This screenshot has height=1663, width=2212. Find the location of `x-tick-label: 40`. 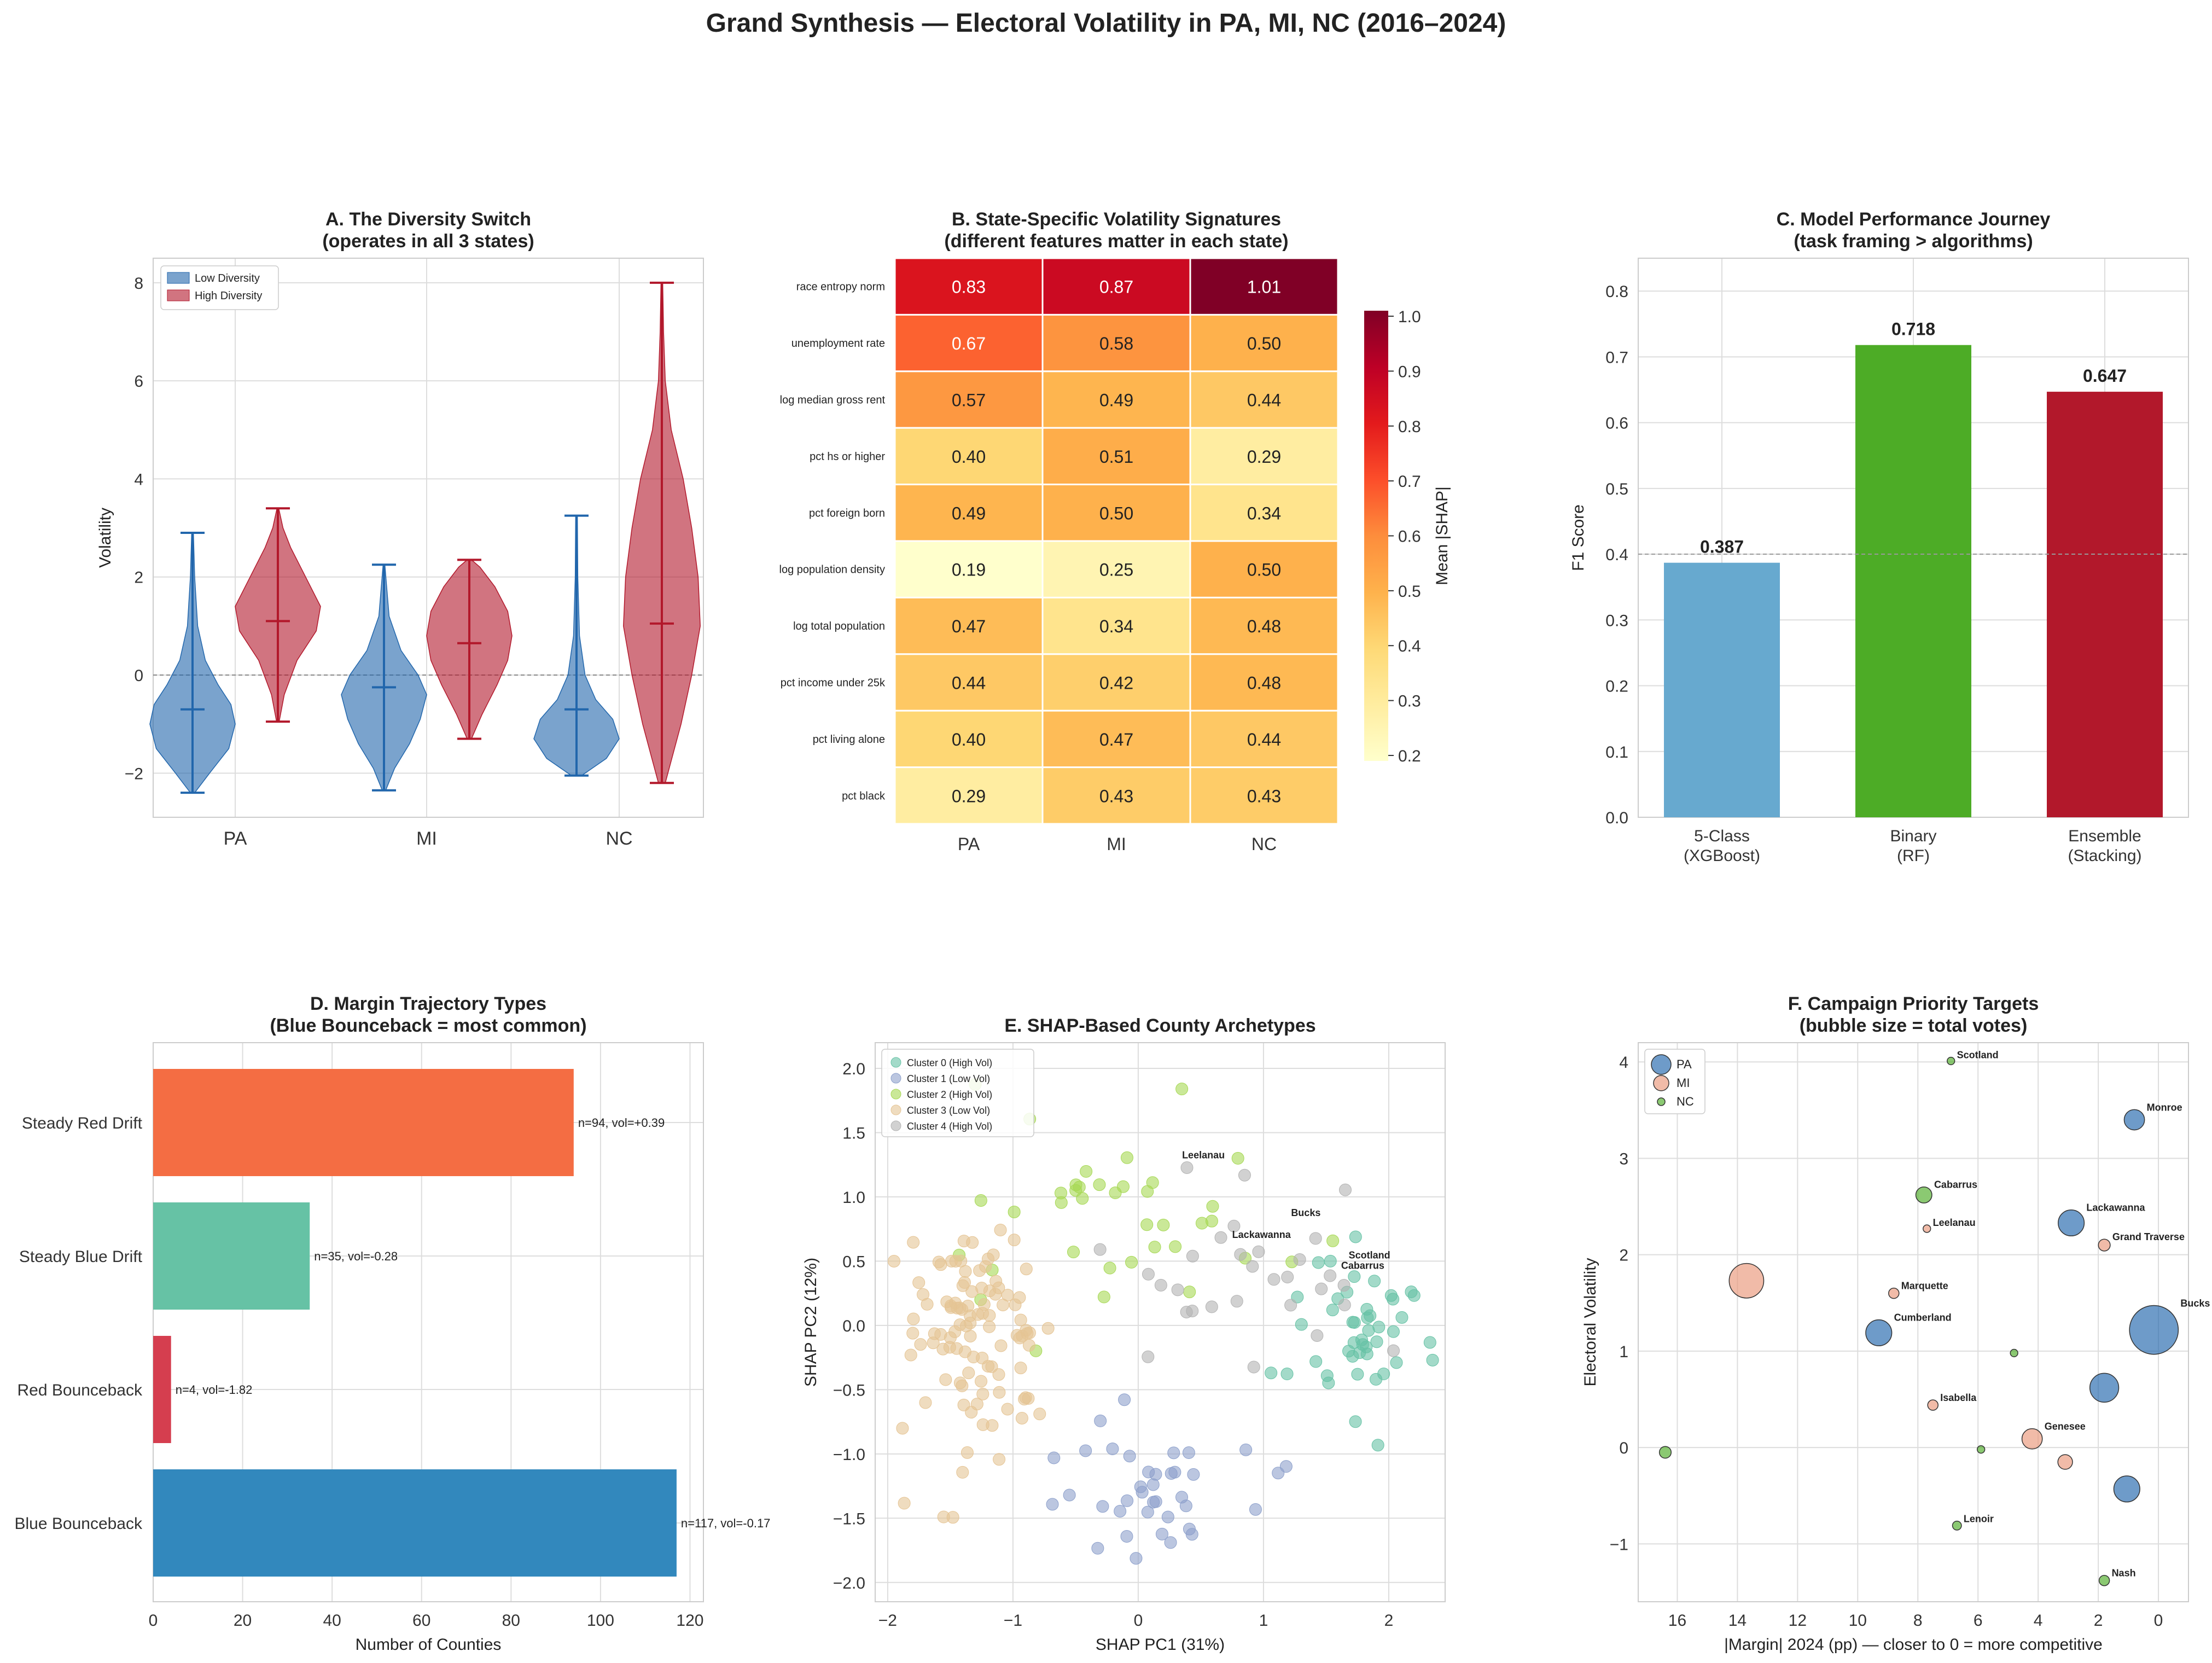

x-tick-label: 40 is located at coordinates (332, 1621).